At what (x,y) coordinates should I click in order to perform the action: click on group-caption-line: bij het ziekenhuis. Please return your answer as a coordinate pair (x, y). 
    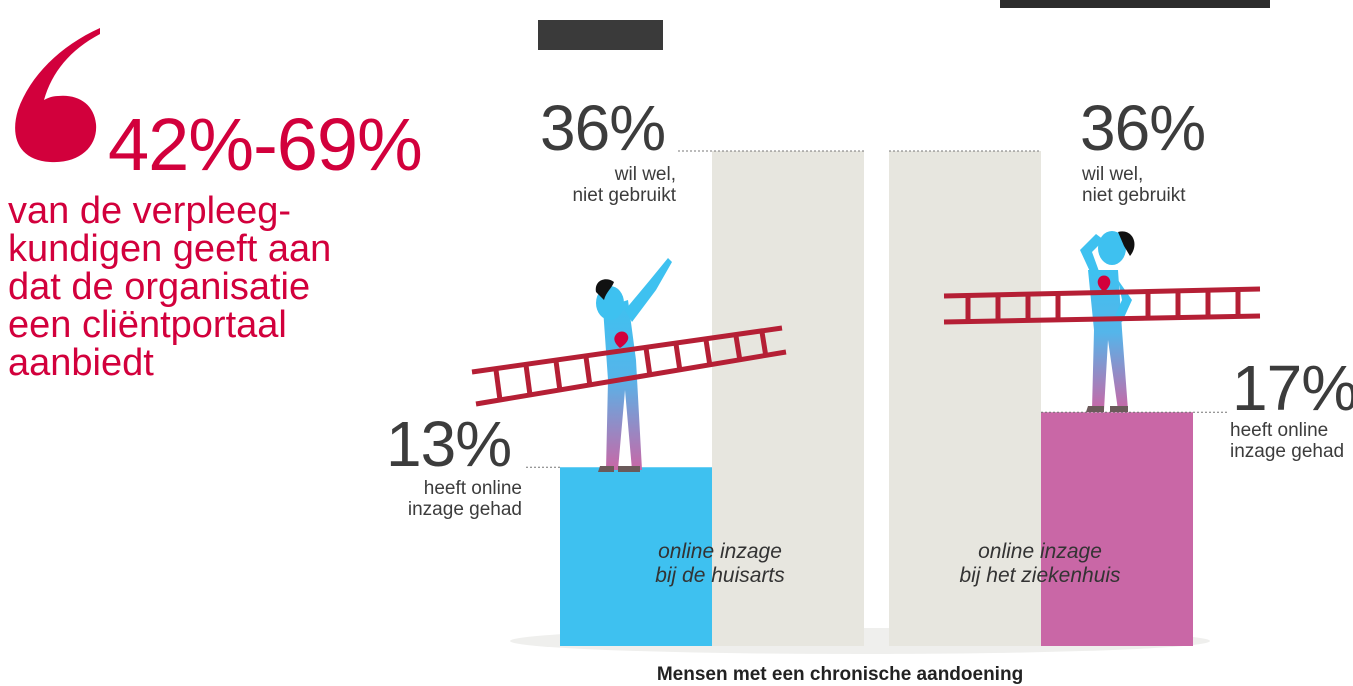
    Looking at the image, I should click on (1040, 575).